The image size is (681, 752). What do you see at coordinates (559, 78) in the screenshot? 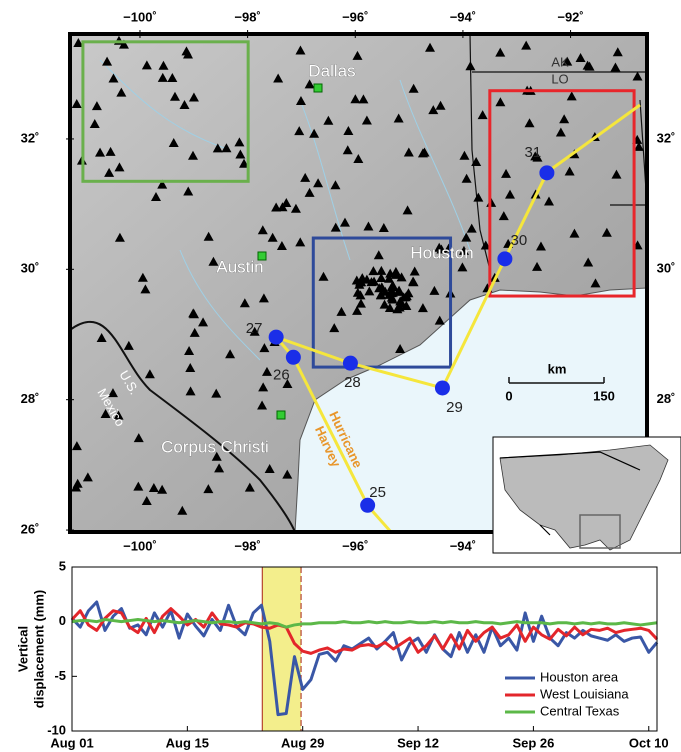
I see `state-label: LO` at bounding box center [559, 78].